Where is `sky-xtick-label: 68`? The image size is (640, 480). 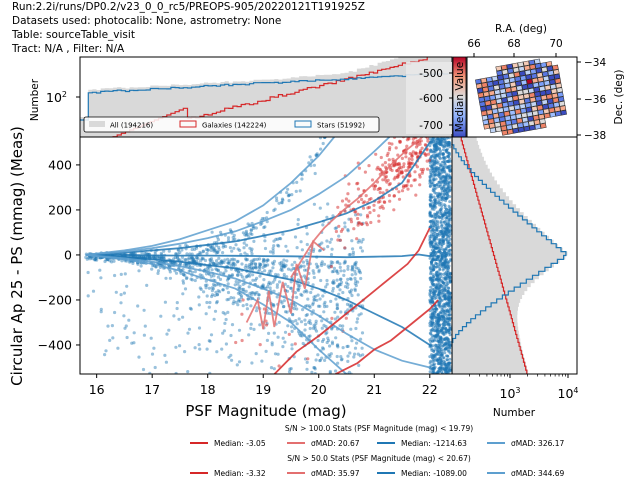 sky-xtick-label: 68 is located at coordinates (513, 44).